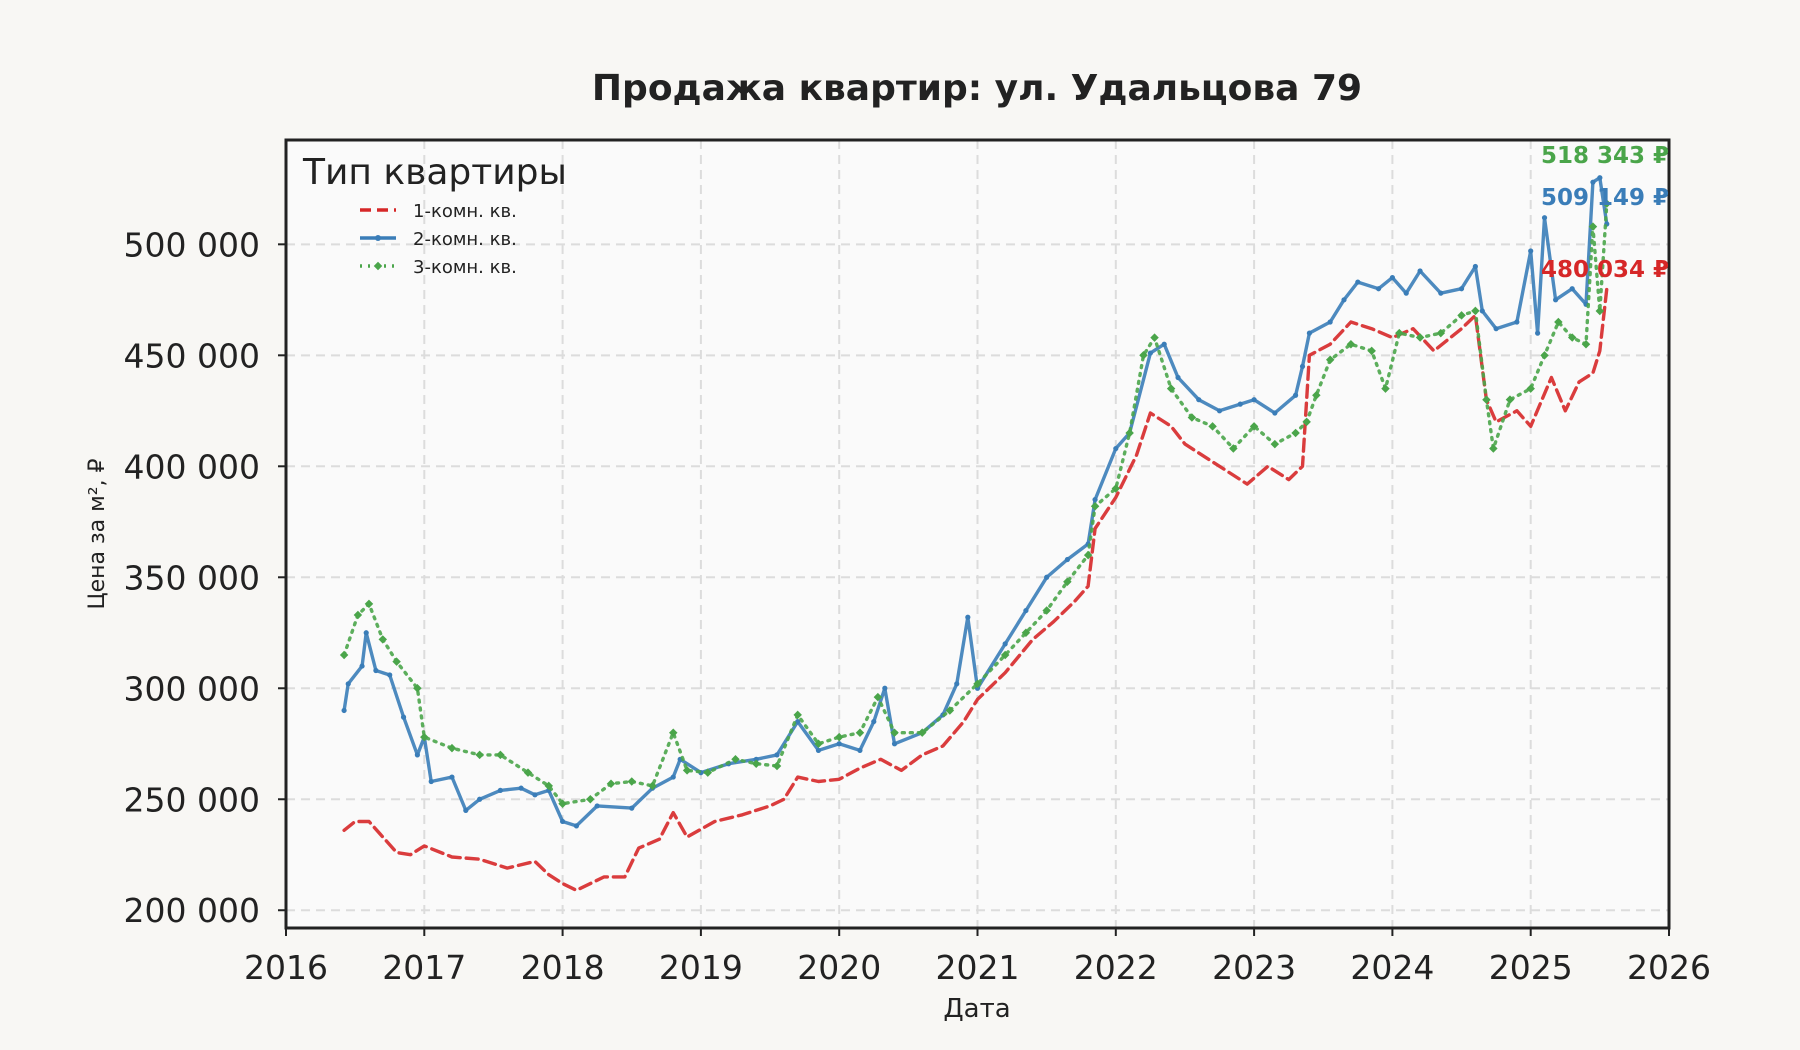 The width and height of the screenshot is (1800, 1050). Describe the element at coordinates (1605, 270) in the screenshot. I see `series-1-end-label: 480 034 ₽` at that location.